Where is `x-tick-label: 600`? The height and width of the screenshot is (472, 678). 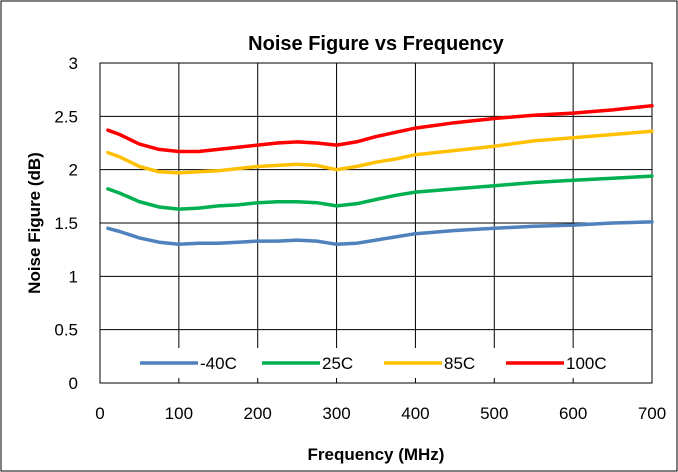 x-tick-label: 600 is located at coordinates (573, 413).